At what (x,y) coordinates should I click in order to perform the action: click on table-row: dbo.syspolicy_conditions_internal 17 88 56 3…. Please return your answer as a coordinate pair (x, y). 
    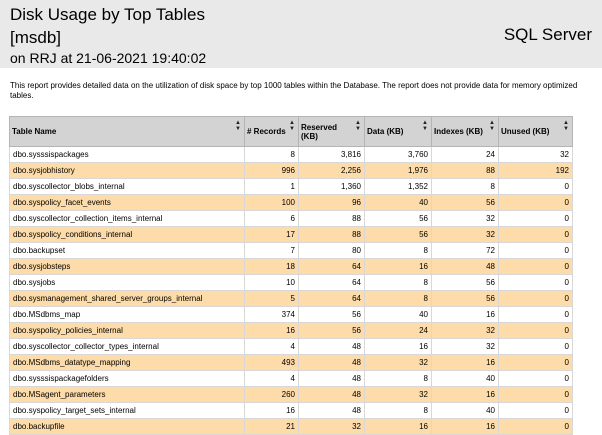
    Looking at the image, I should click on (291, 234).